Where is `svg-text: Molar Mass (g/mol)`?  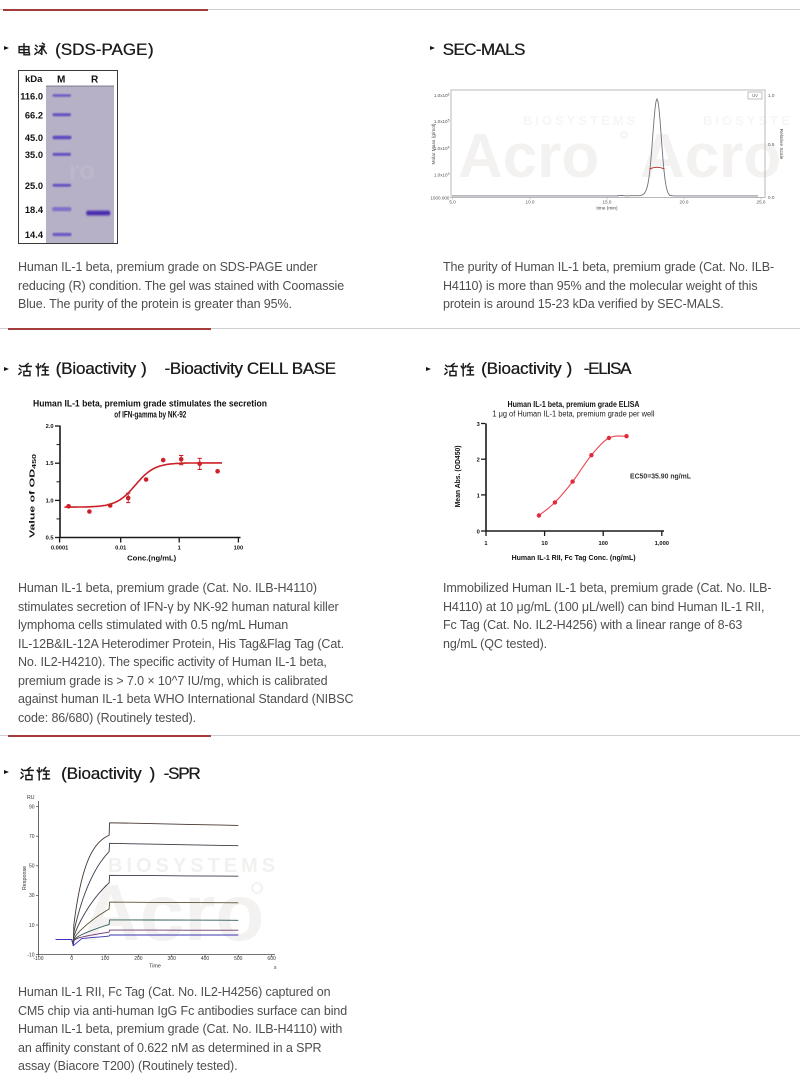
svg-text: Molar Mass (g/mol) is located at coordinates (434, 143).